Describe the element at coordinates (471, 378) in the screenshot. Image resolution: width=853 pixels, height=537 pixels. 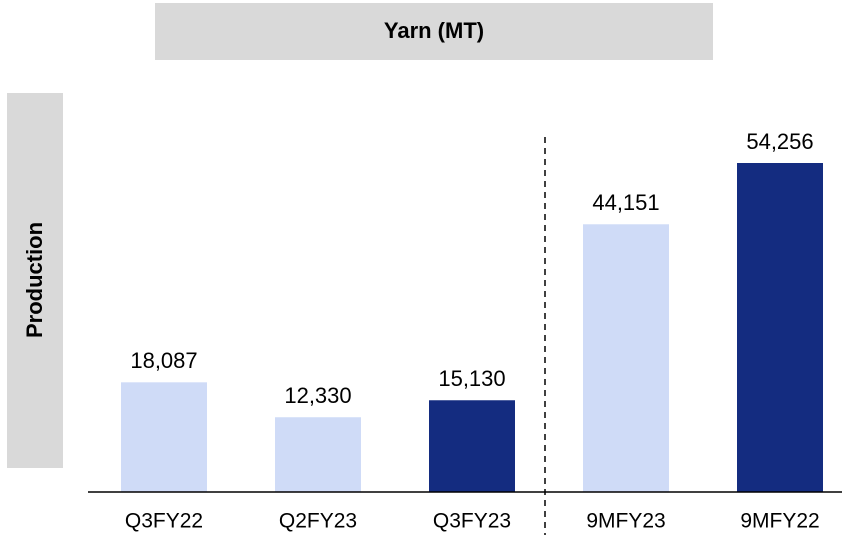
I see `value-label: 15,130` at that location.